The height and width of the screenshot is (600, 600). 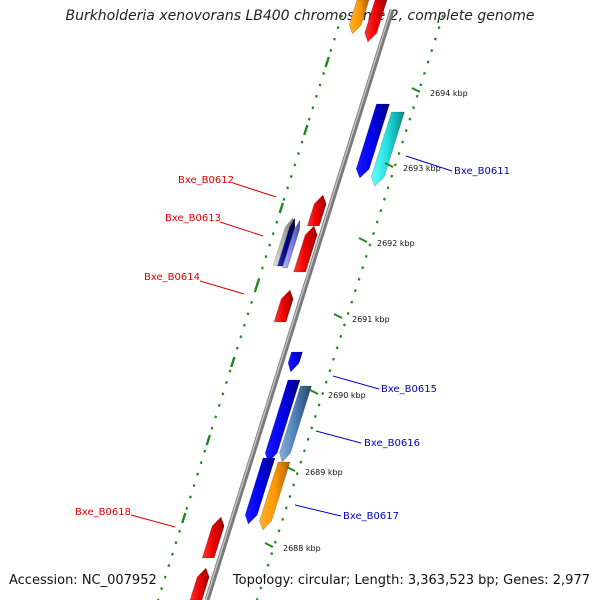 What do you see at coordinates (449, 93) in the screenshot?
I see `scale-tick-label: 2694 kbp` at bounding box center [449, 93].